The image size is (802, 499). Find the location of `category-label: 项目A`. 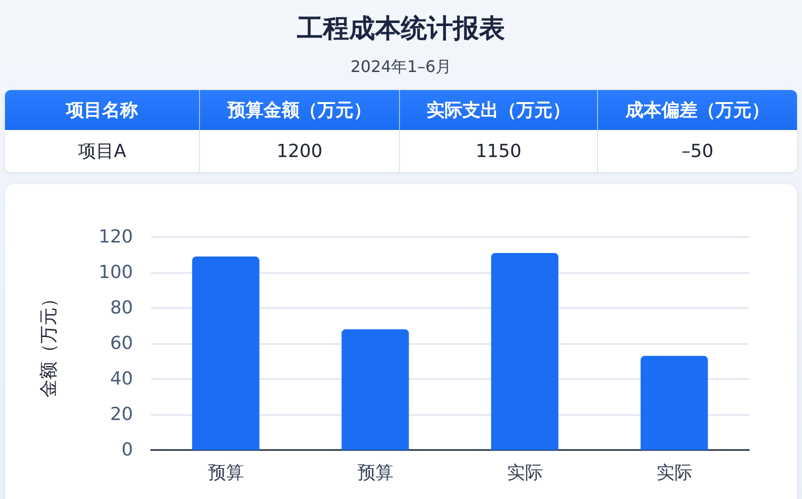

category-label: 项目A is located at coordinates (102, 151).